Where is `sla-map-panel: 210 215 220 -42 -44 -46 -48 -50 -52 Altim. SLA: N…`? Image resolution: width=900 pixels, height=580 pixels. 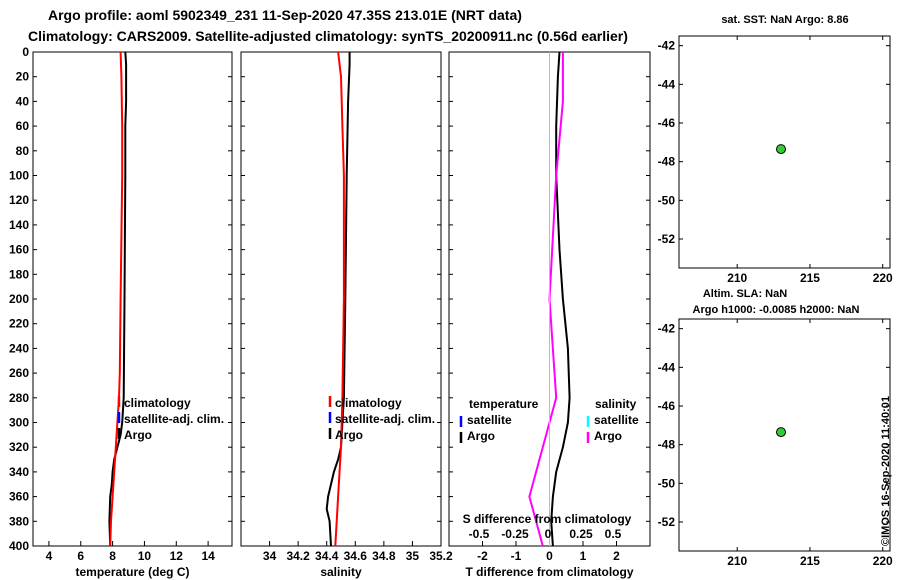 sla-map-panel: 210 215 220 -42 -44 -46 -48 -50 -52 Altim. SLA: N… is located at coordinates (775, 428).